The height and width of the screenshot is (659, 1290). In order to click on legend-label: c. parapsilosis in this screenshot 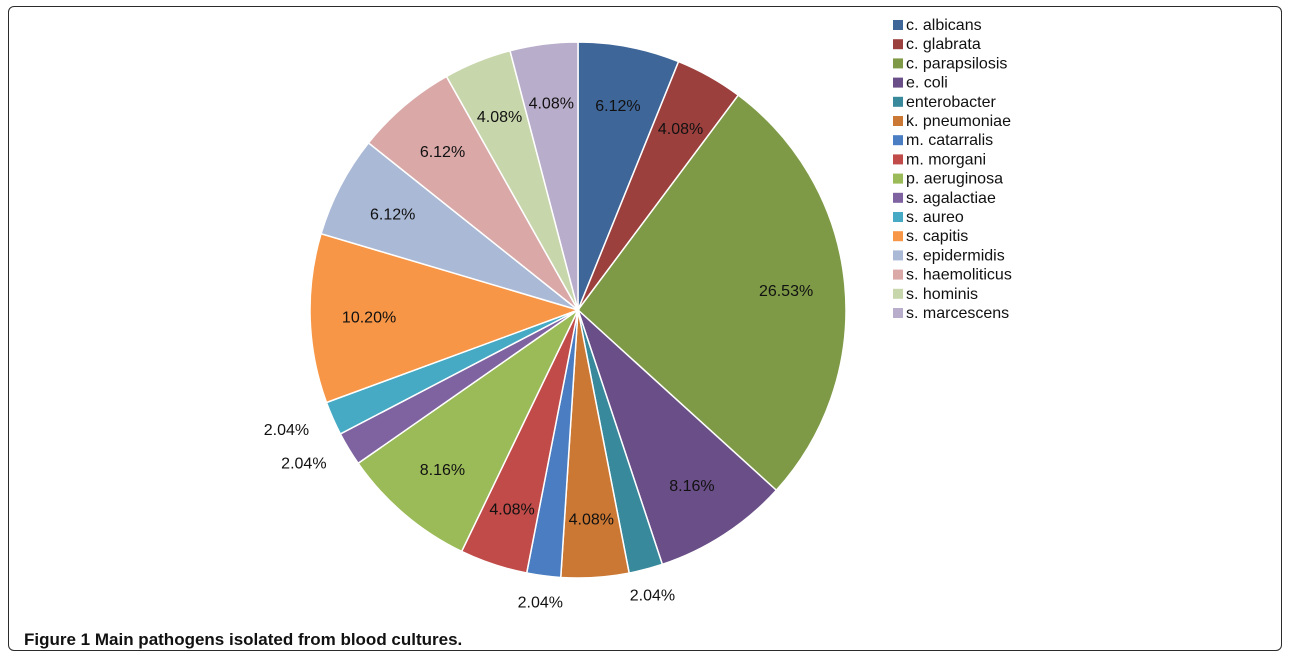, I will do `click(956, 63)`.